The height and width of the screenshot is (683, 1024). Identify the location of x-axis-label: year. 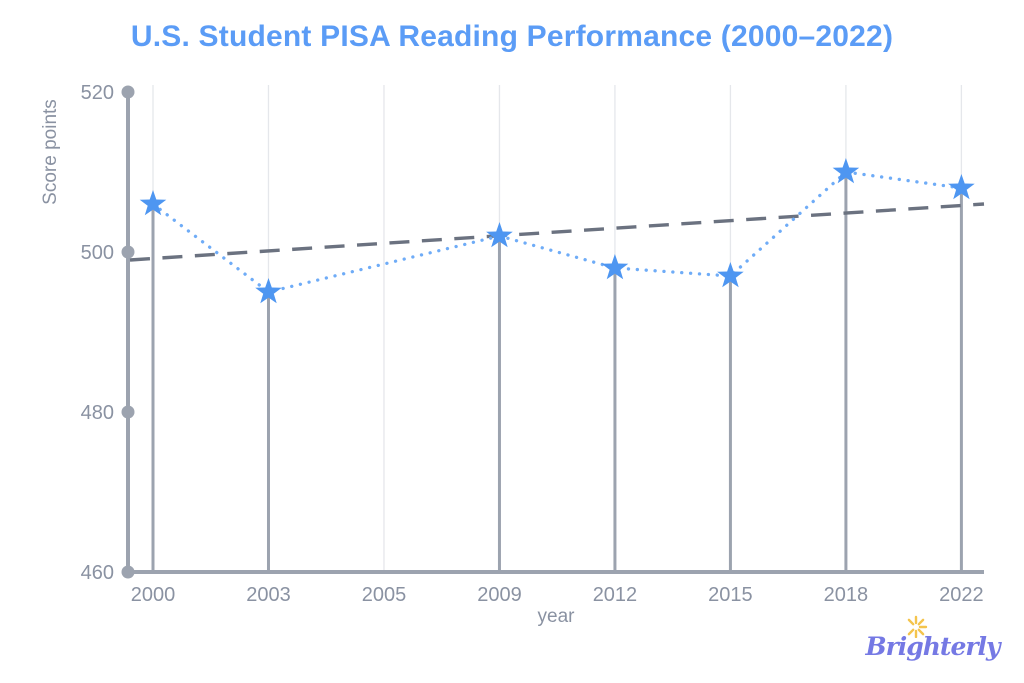
(556, 616).